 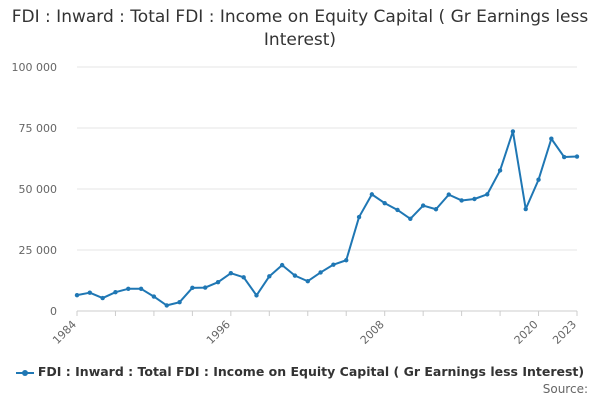 What do you see at coordinates (526, 332) in the screenshot?
I see `x-tick-label: 2020` at bounding box center [526, 332].